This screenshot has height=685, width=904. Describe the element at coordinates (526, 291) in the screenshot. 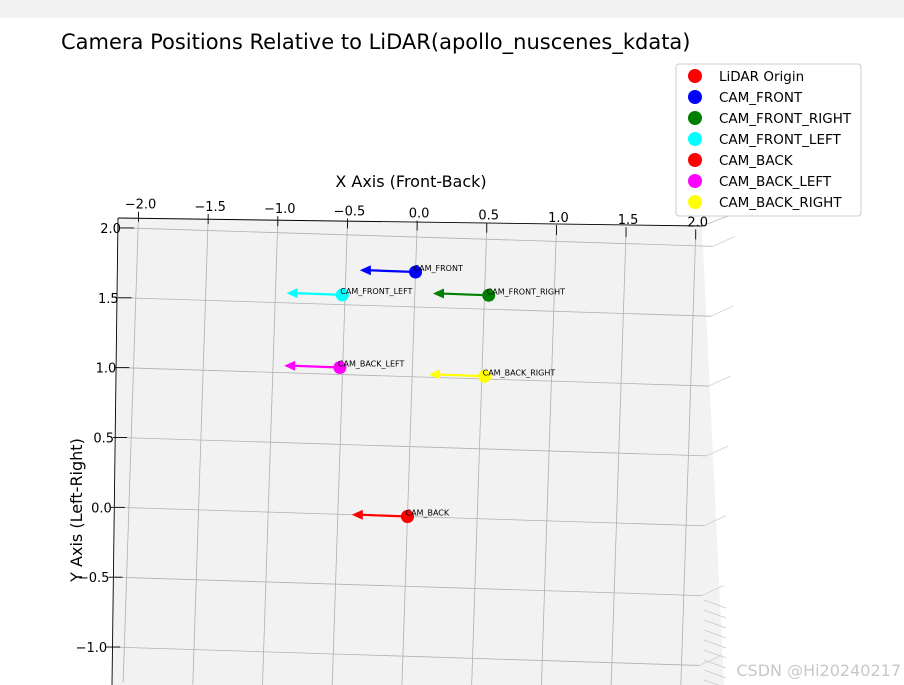

I see `point-label: CAM_FRONT_RIGHT` at that location.